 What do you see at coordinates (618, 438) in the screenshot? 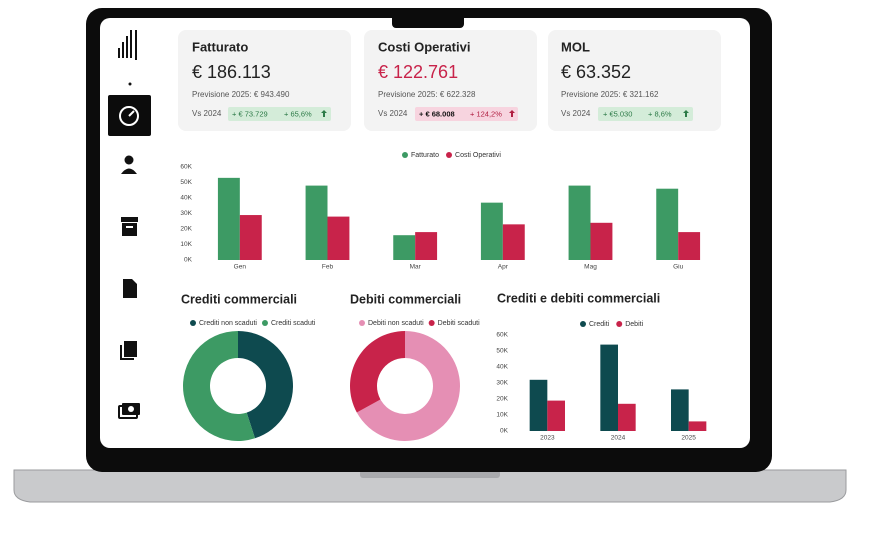
I see `x-tick-label: 2024` at bounding box center [618, 438].